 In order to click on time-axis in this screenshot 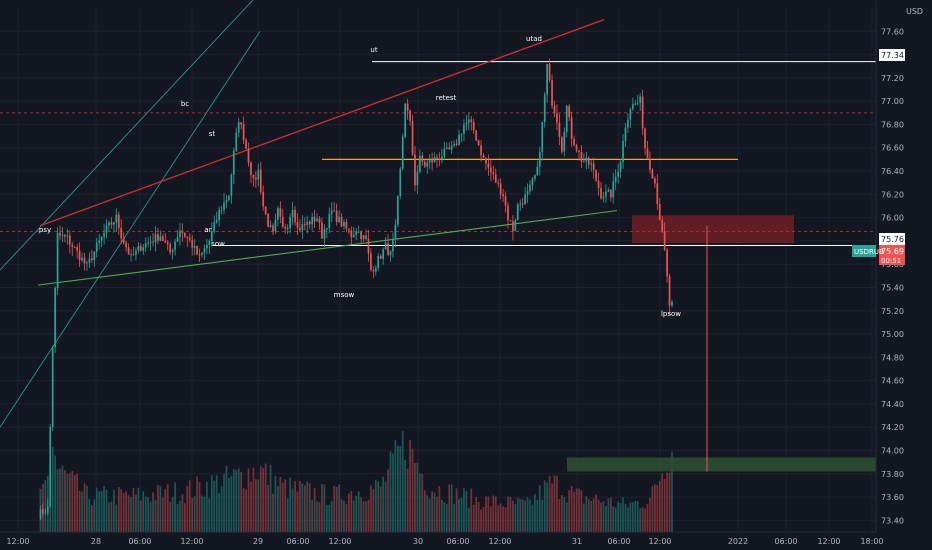, I will do `click(466, 541)`.